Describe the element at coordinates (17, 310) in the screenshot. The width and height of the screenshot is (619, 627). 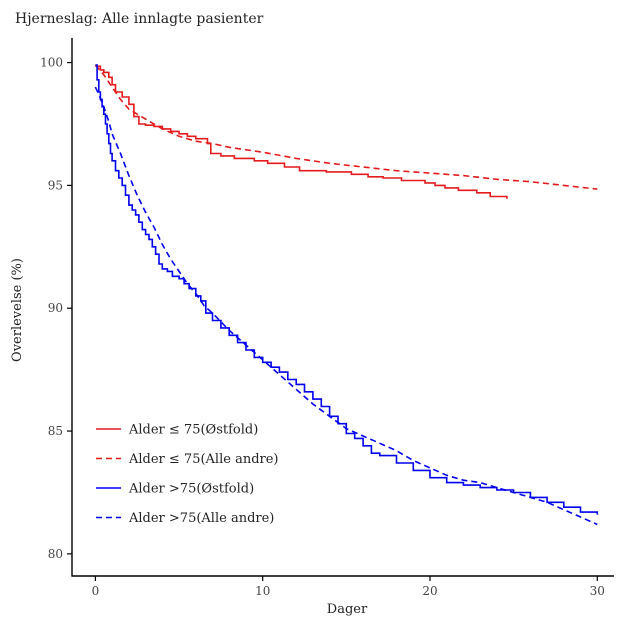
I see `y-axis-title: Overlevelse (%)` at that location.